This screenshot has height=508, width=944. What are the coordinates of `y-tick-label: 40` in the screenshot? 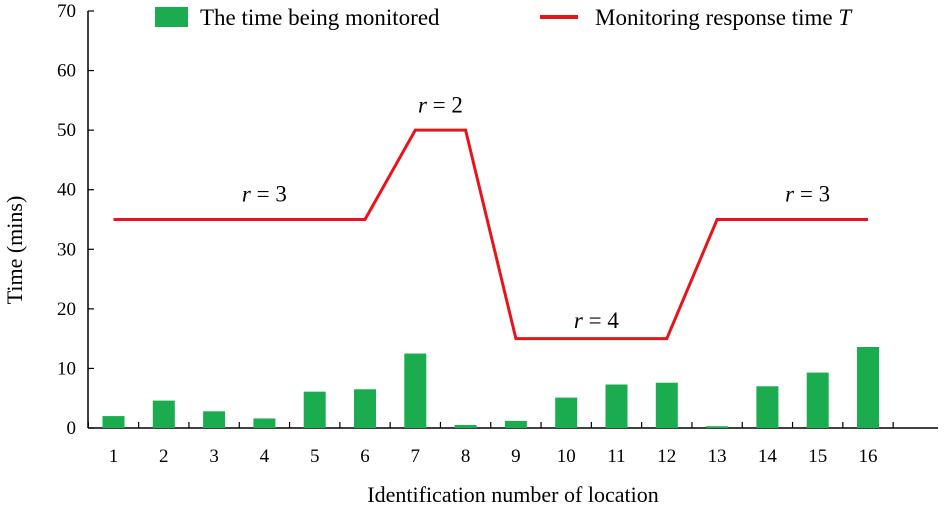 It's located at (66, 190).